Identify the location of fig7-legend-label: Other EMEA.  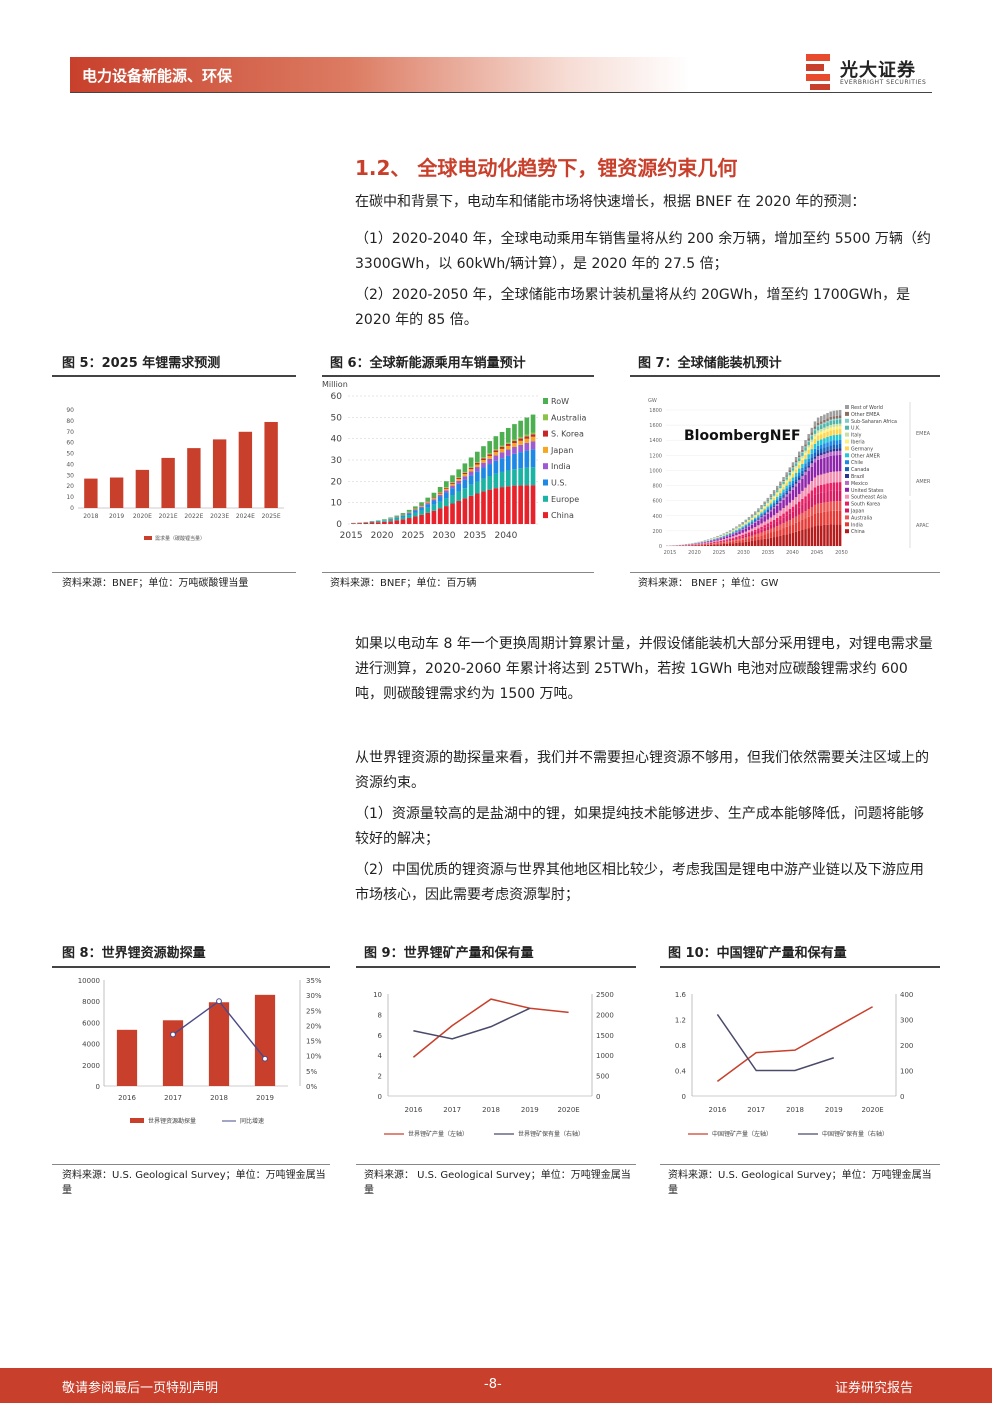
(865, 415).